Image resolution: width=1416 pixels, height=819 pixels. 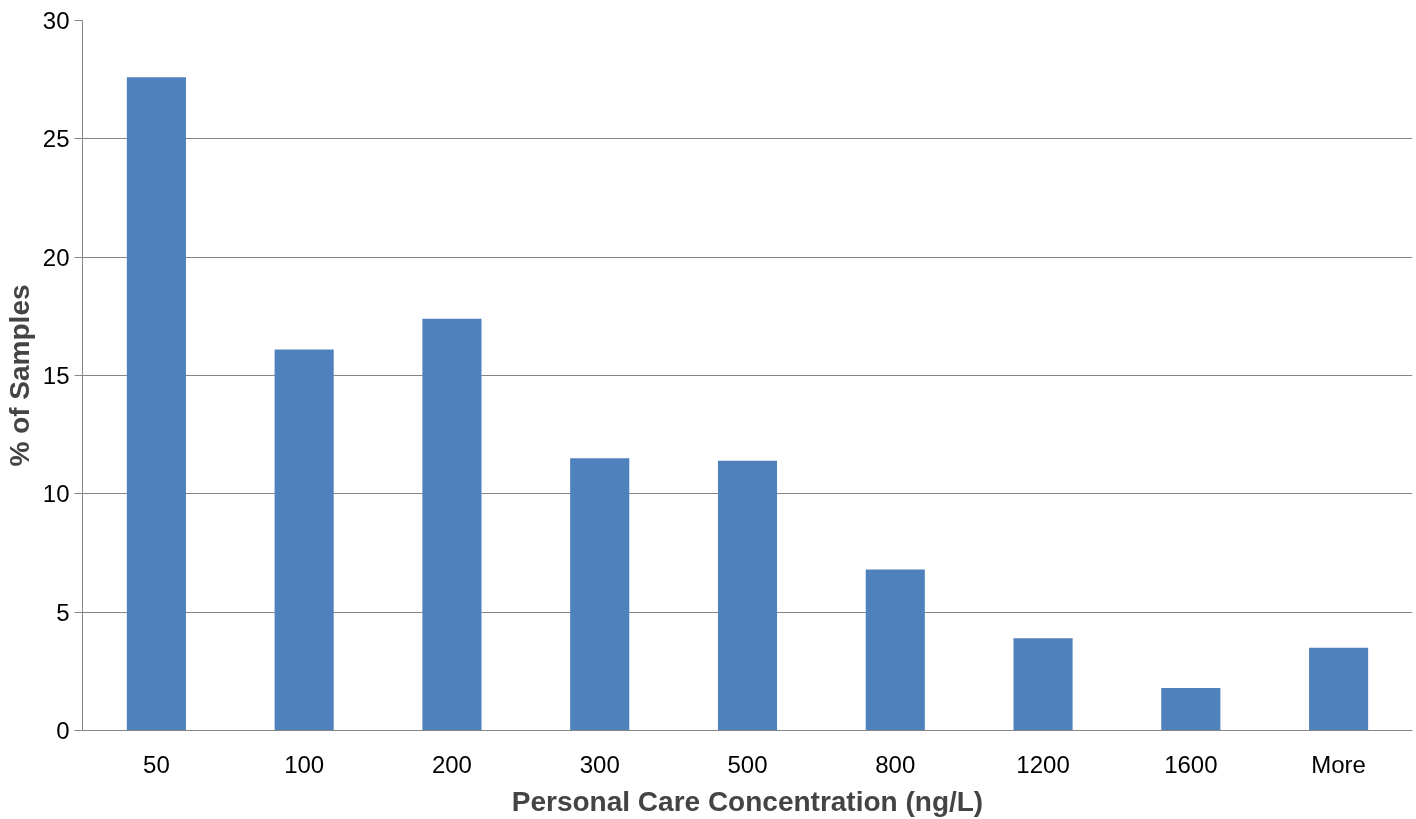 What do you see at coordinates (56, 139) in the screenshot?
I see `y-tick-label: 25` at bounding box center [56, 139].